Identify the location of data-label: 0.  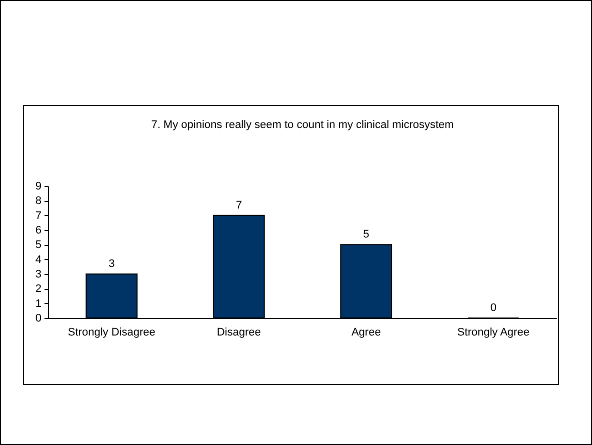
(493, 308).